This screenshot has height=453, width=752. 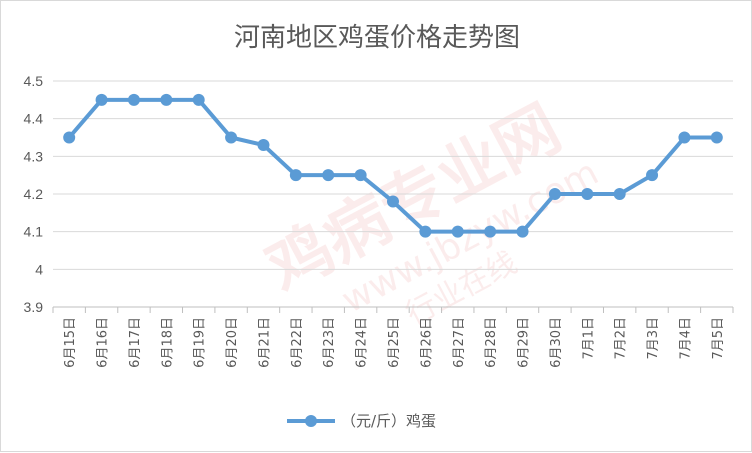 What do you see at coordinates (556, 342) in the screenshot?
I see `x-tick-label: 6月30日` at bounding box center [556, 342].